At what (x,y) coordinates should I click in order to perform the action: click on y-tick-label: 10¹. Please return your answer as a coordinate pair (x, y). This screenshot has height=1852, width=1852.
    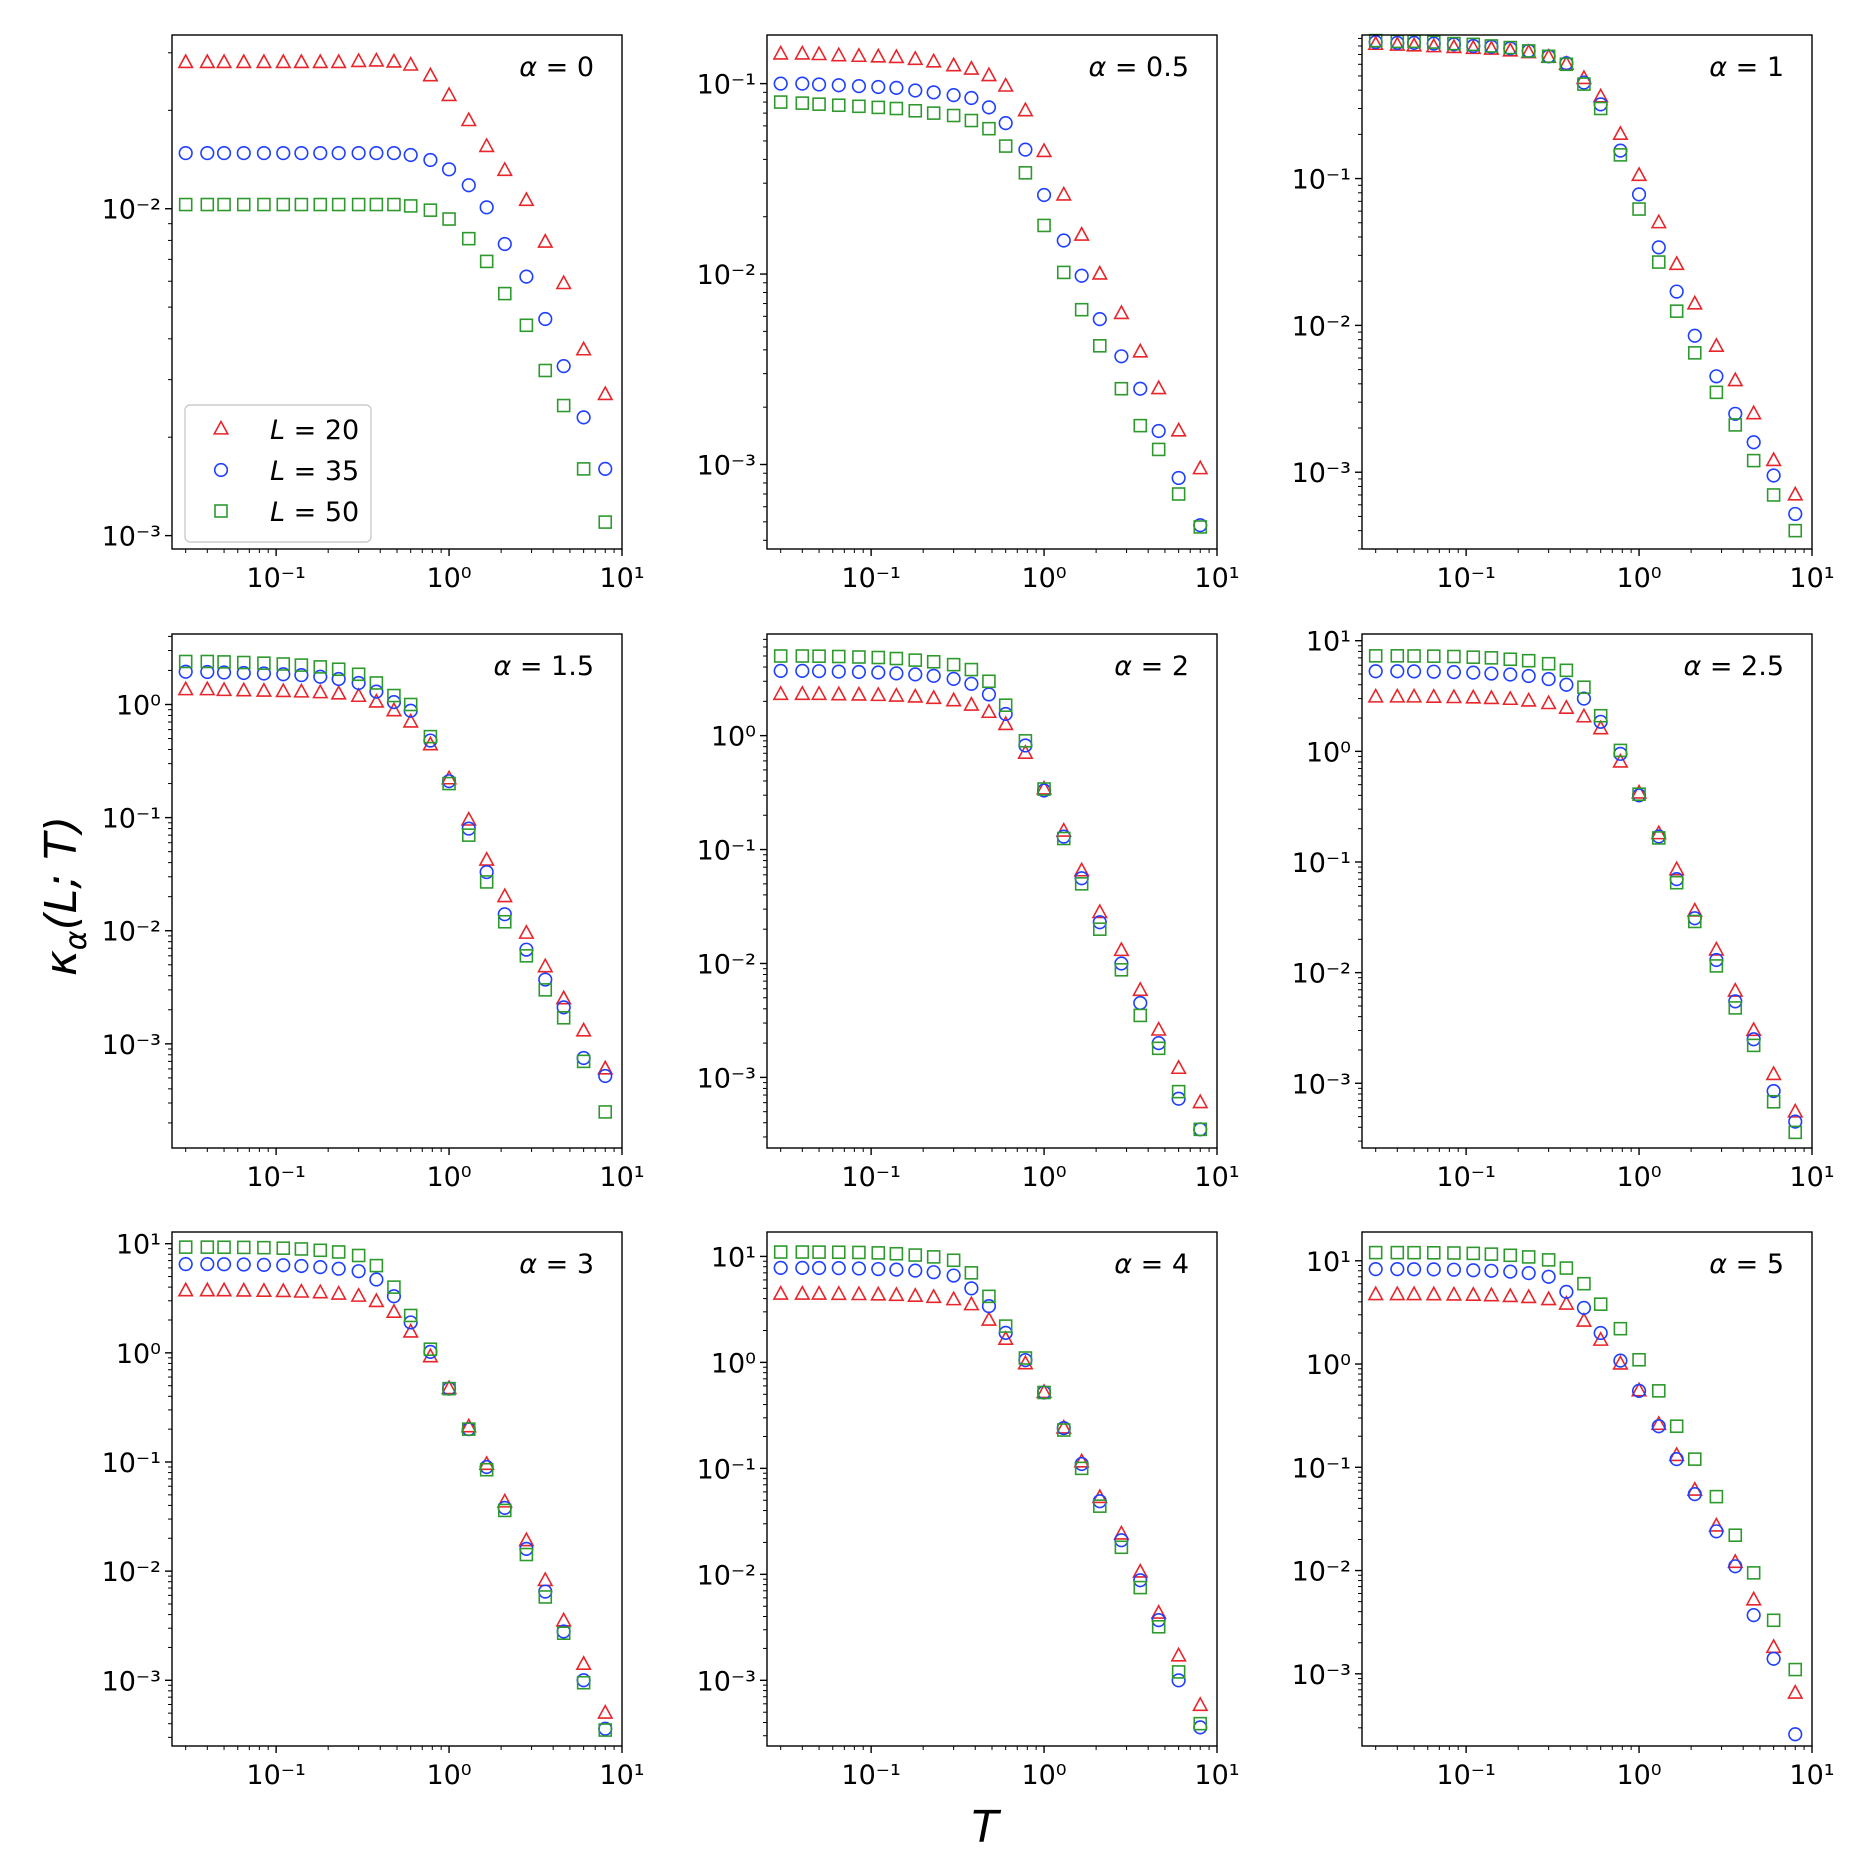
    Looking at the image, I should click on (733, 1257).